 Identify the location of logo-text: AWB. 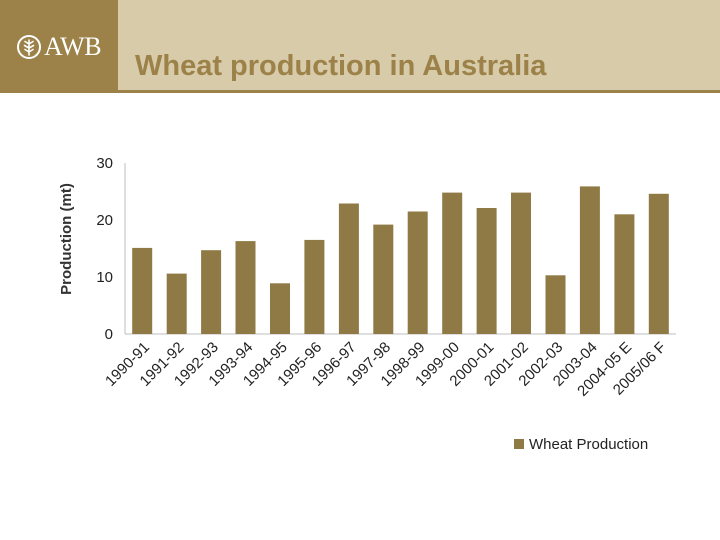
(72, 46).